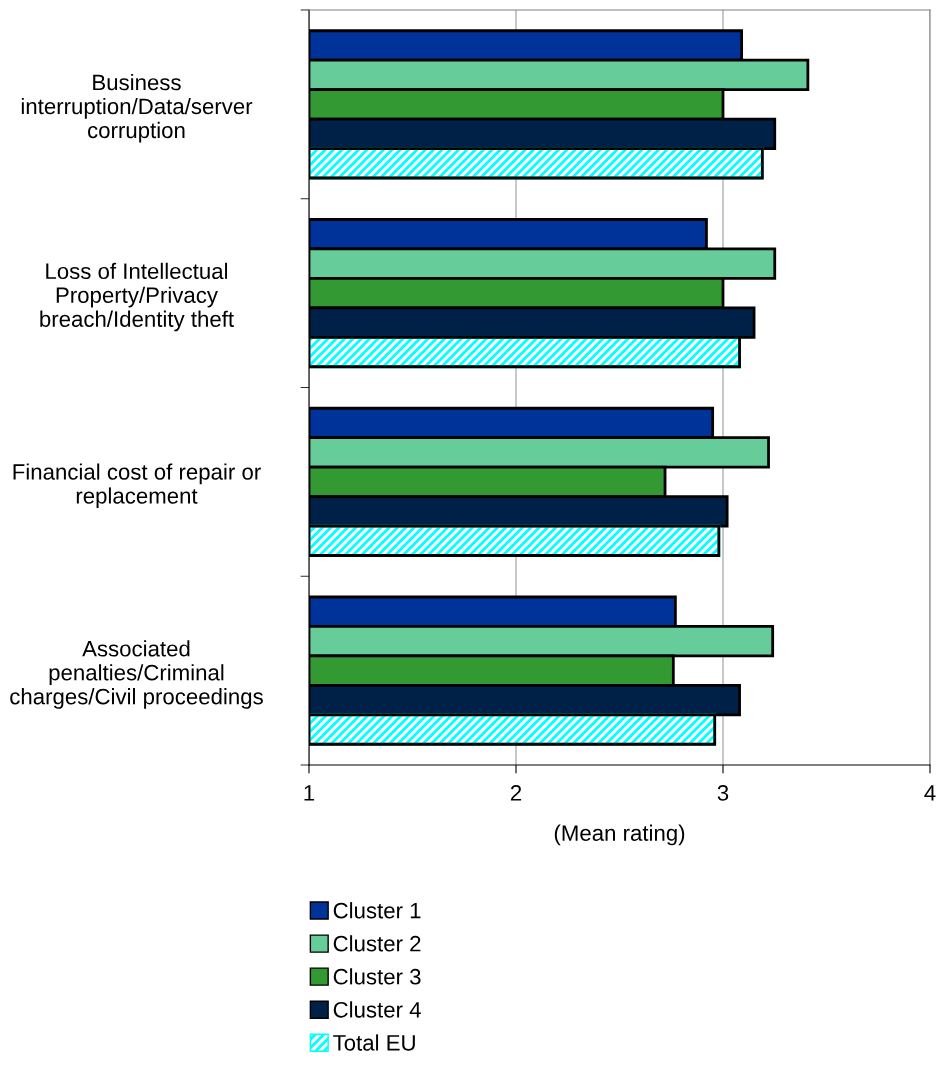 The image size is (938, 1070). Describe the element at coordinates (930, 793) in the screenshot. I see `x-tick-label: 4` at that location.